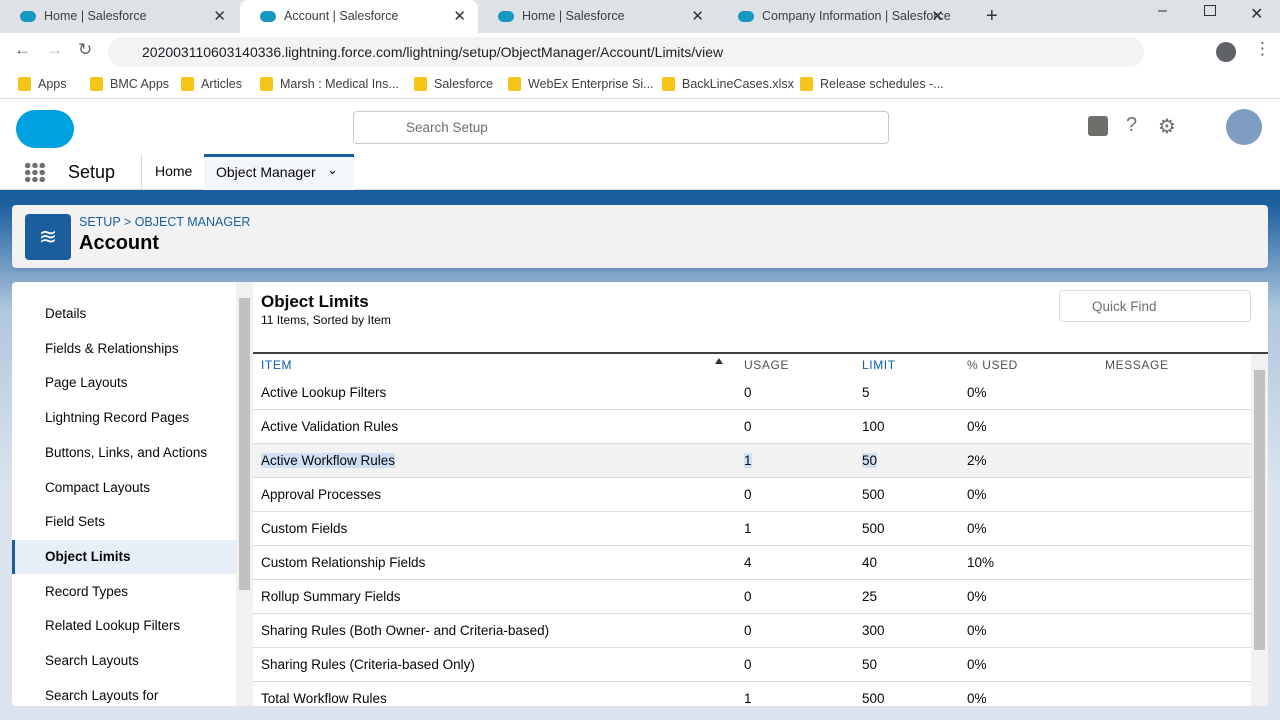 The height and width of the screenshot is (720, 1280). Describe the element at coordinates (752, 694) in the screenshot. I see `table-row: Total Workflow Rules 1 500 0%` at that location.